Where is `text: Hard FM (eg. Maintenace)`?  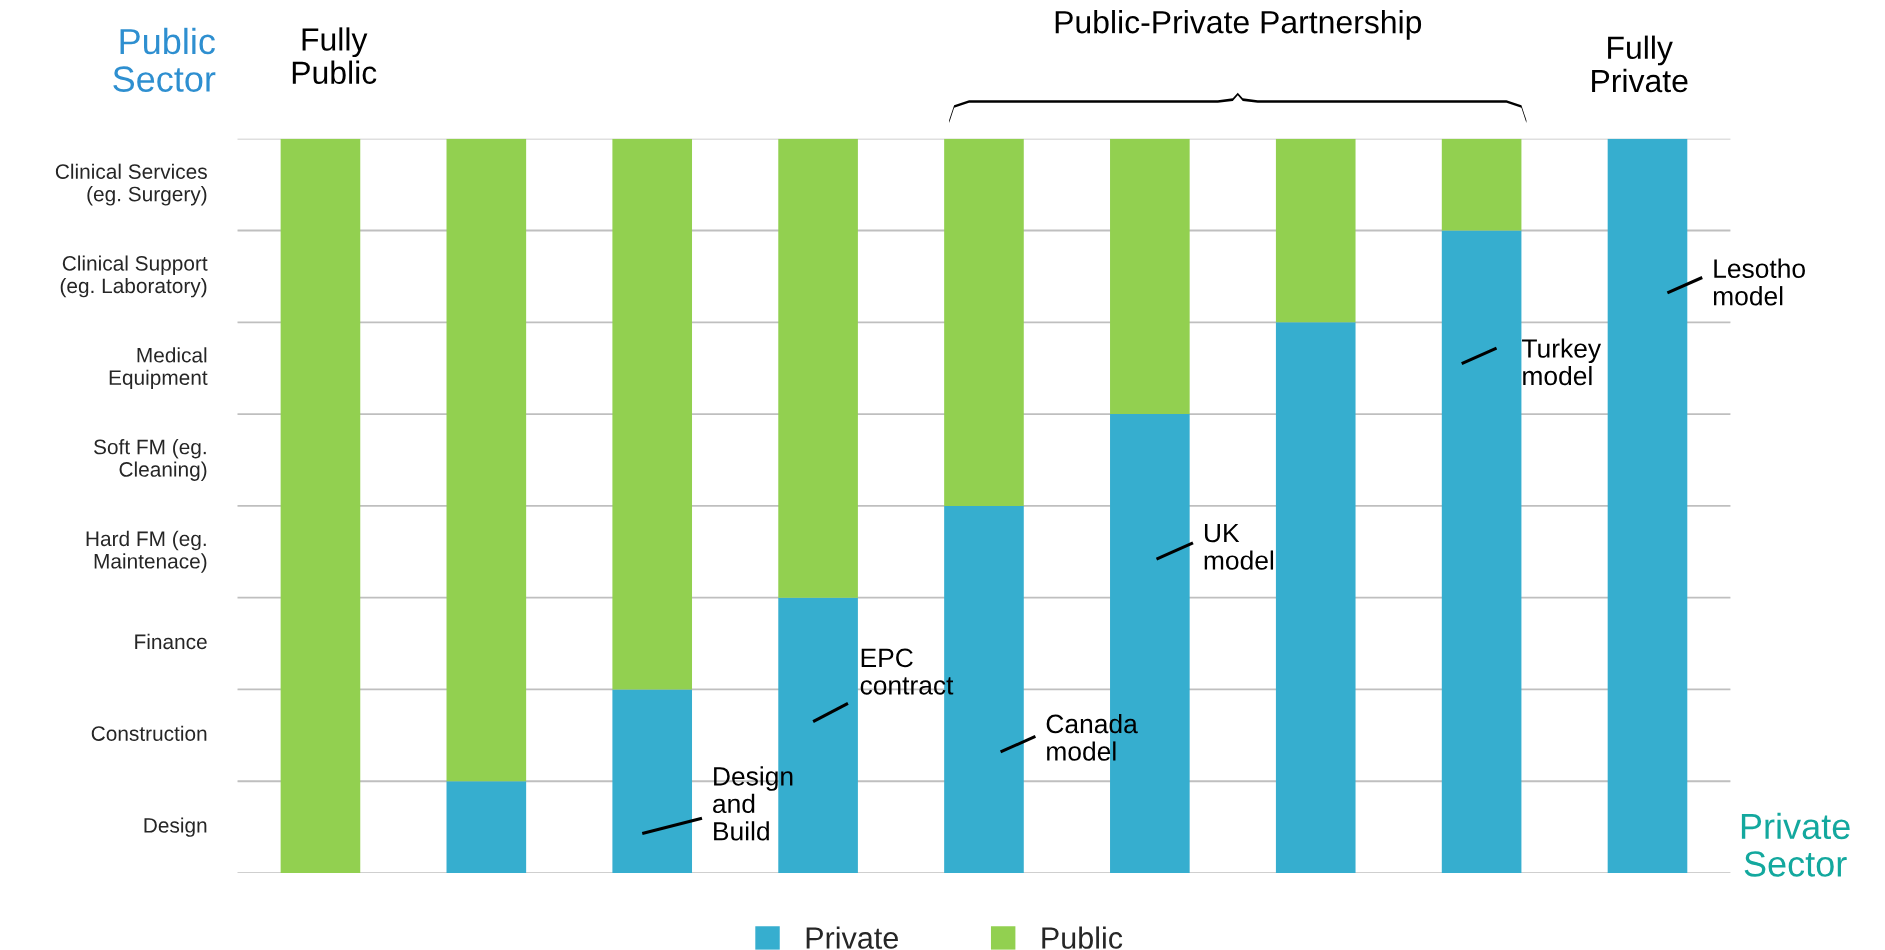
text: Hard FM (eg. Maintenace) is located at coordinates (146, 551).